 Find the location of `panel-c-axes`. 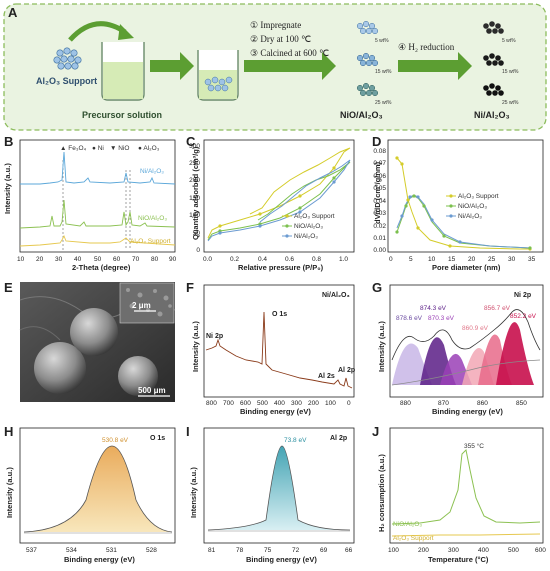

panel-c-axes is located at coordinates (279, 196).